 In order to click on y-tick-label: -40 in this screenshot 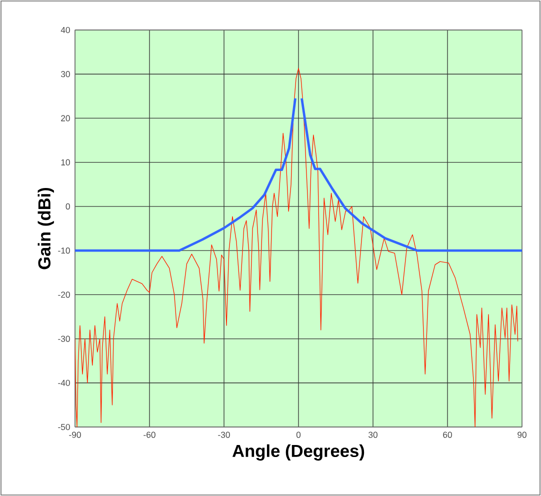, I will do `click(64, 383)`.